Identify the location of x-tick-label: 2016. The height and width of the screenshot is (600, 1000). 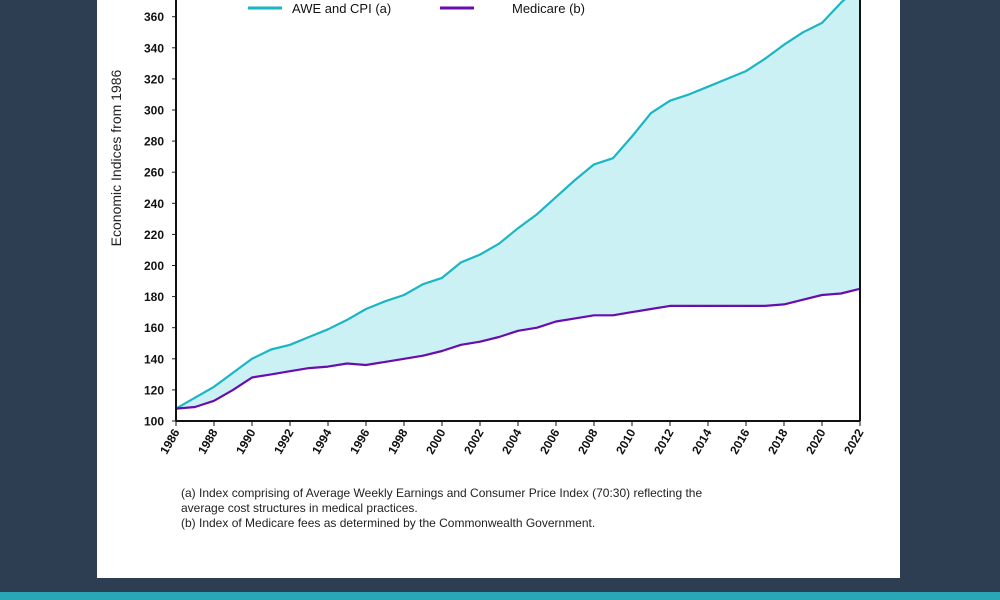
(740, 441).